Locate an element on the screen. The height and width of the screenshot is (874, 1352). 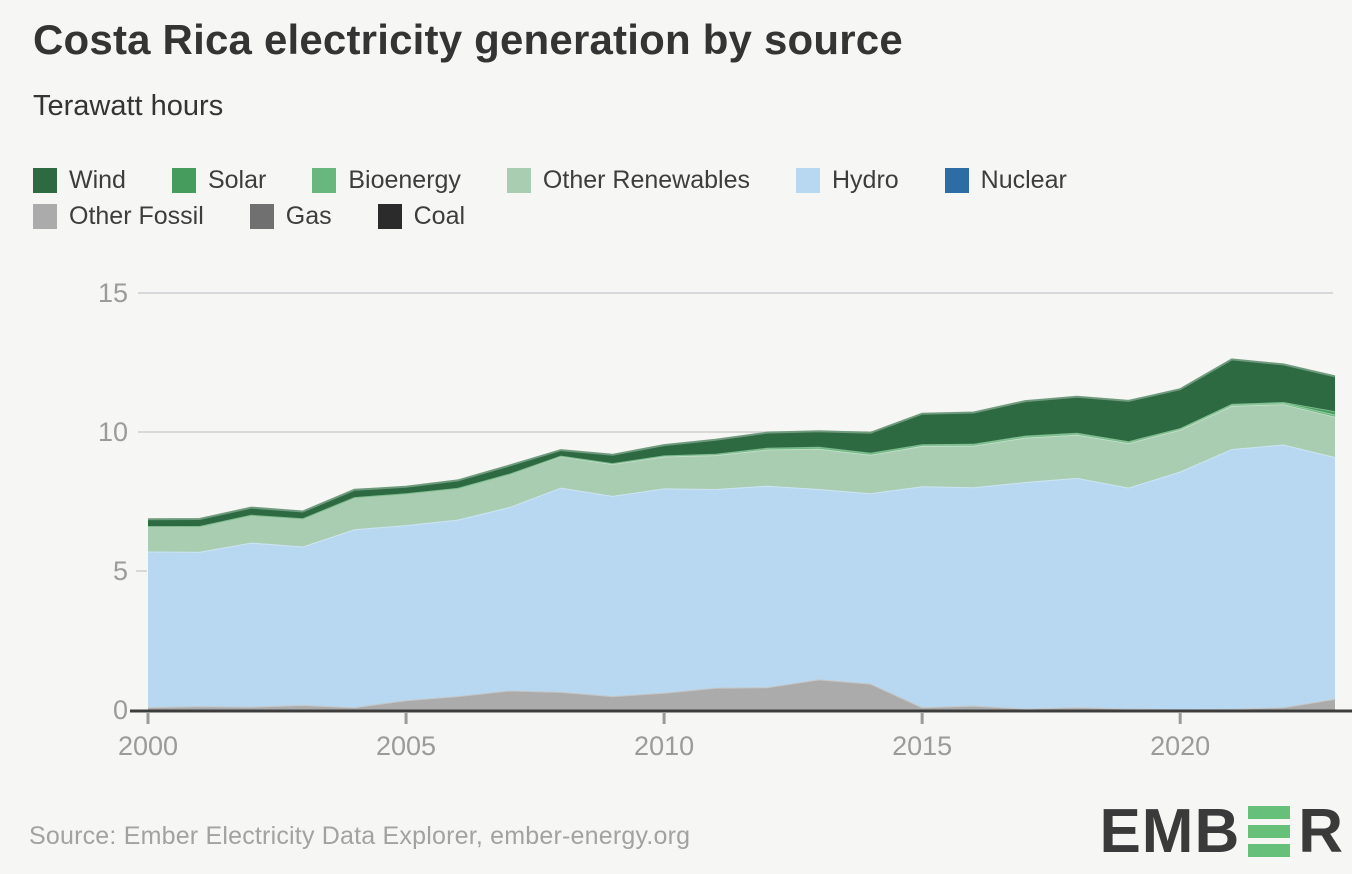
legend-swatch-solar is located at coordinates (183, 180).